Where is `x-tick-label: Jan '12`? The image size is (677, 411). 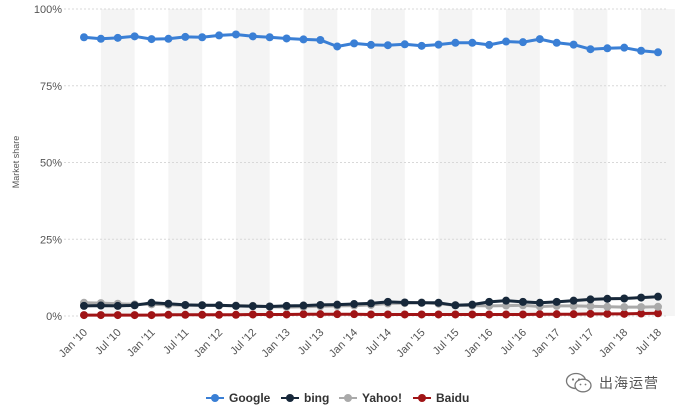 x-tick-label: Jan '12 is located at coordinates (208, 343).